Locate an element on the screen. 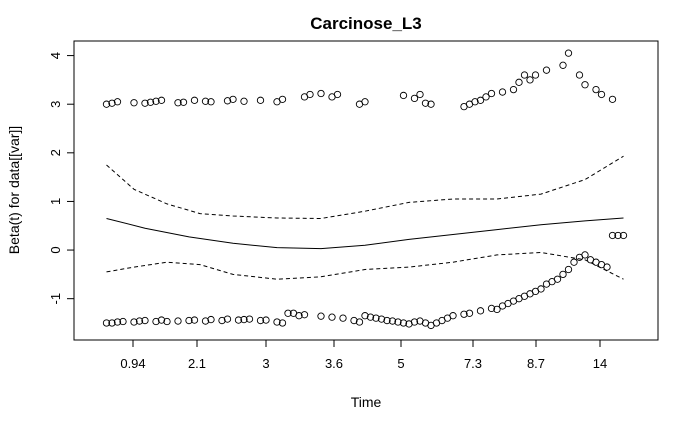 The width and height of the screenshot is (700, 432). y-tick-label: 0 is located at coordinates (55, 249).